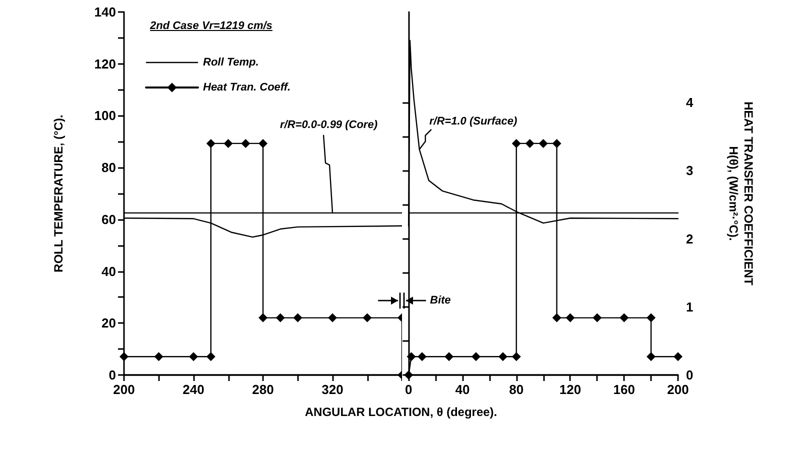  I want to click on y-tick-label: 60, so click(109, 219).